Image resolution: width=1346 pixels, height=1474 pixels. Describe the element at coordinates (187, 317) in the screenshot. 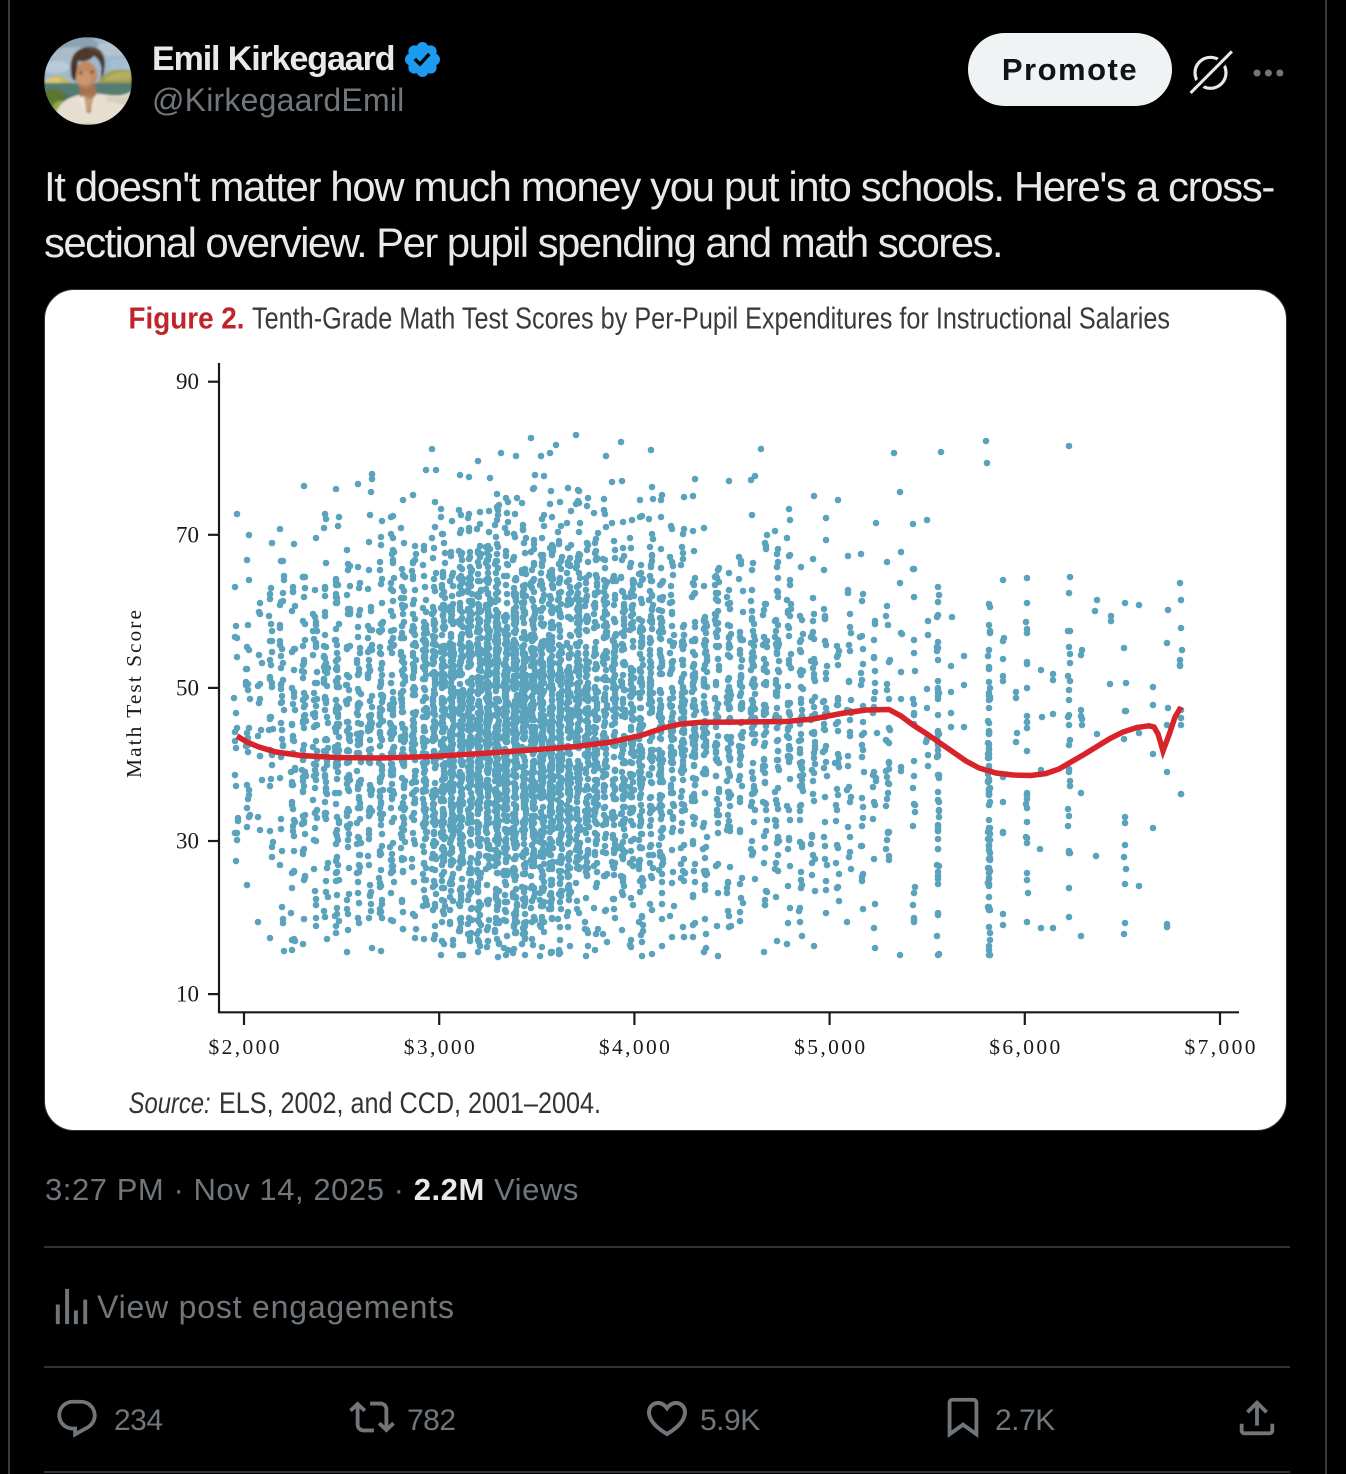

I see `svg-text: Figure 2.` at that location.